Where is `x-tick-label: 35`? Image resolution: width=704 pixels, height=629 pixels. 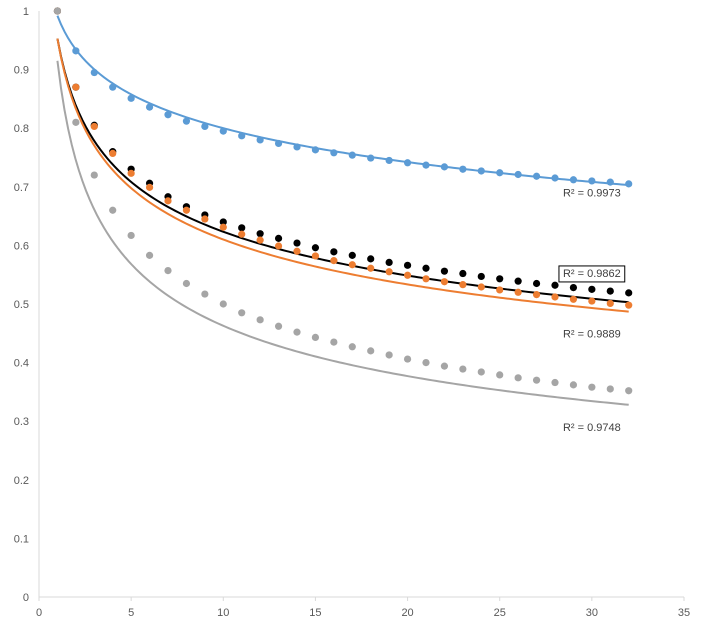 x-tick-label: 35 is located at coordinates (684, 613).